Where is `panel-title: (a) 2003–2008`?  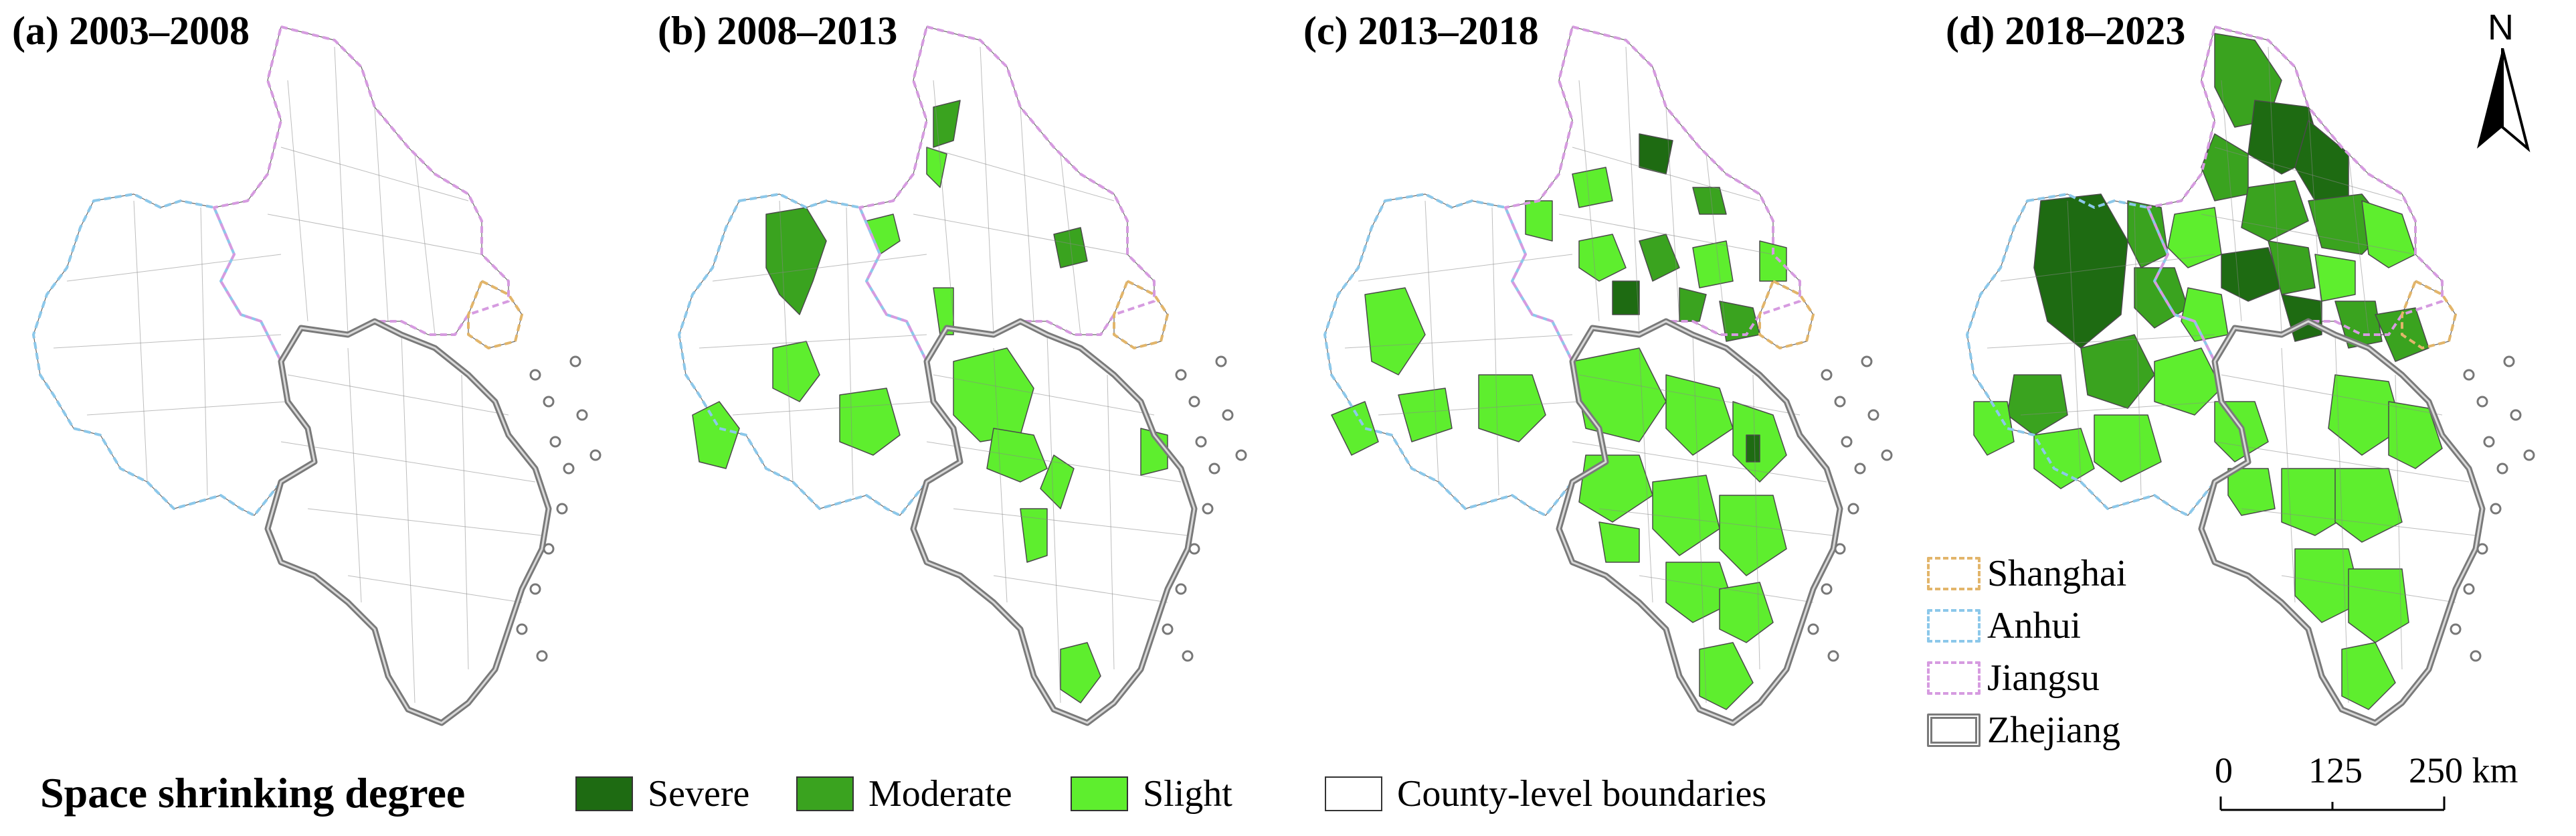 panel-title: (a) 2003–2008 is located at coordinates (131, 31).